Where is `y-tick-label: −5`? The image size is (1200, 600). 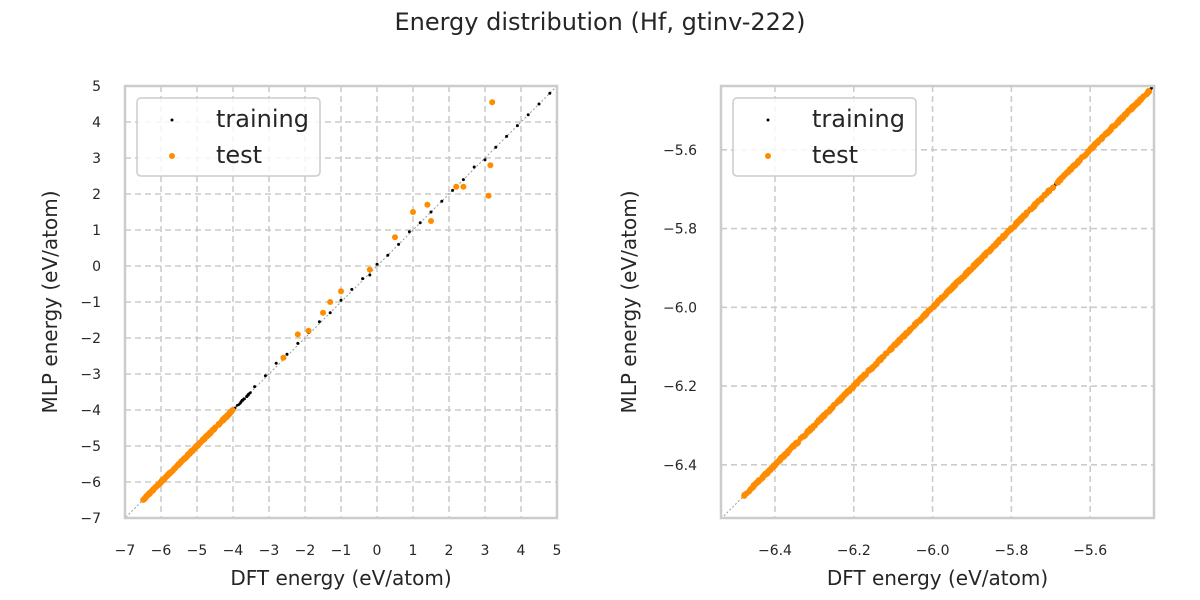
y-tick-label: −5 is located at coordinates (90, 447).